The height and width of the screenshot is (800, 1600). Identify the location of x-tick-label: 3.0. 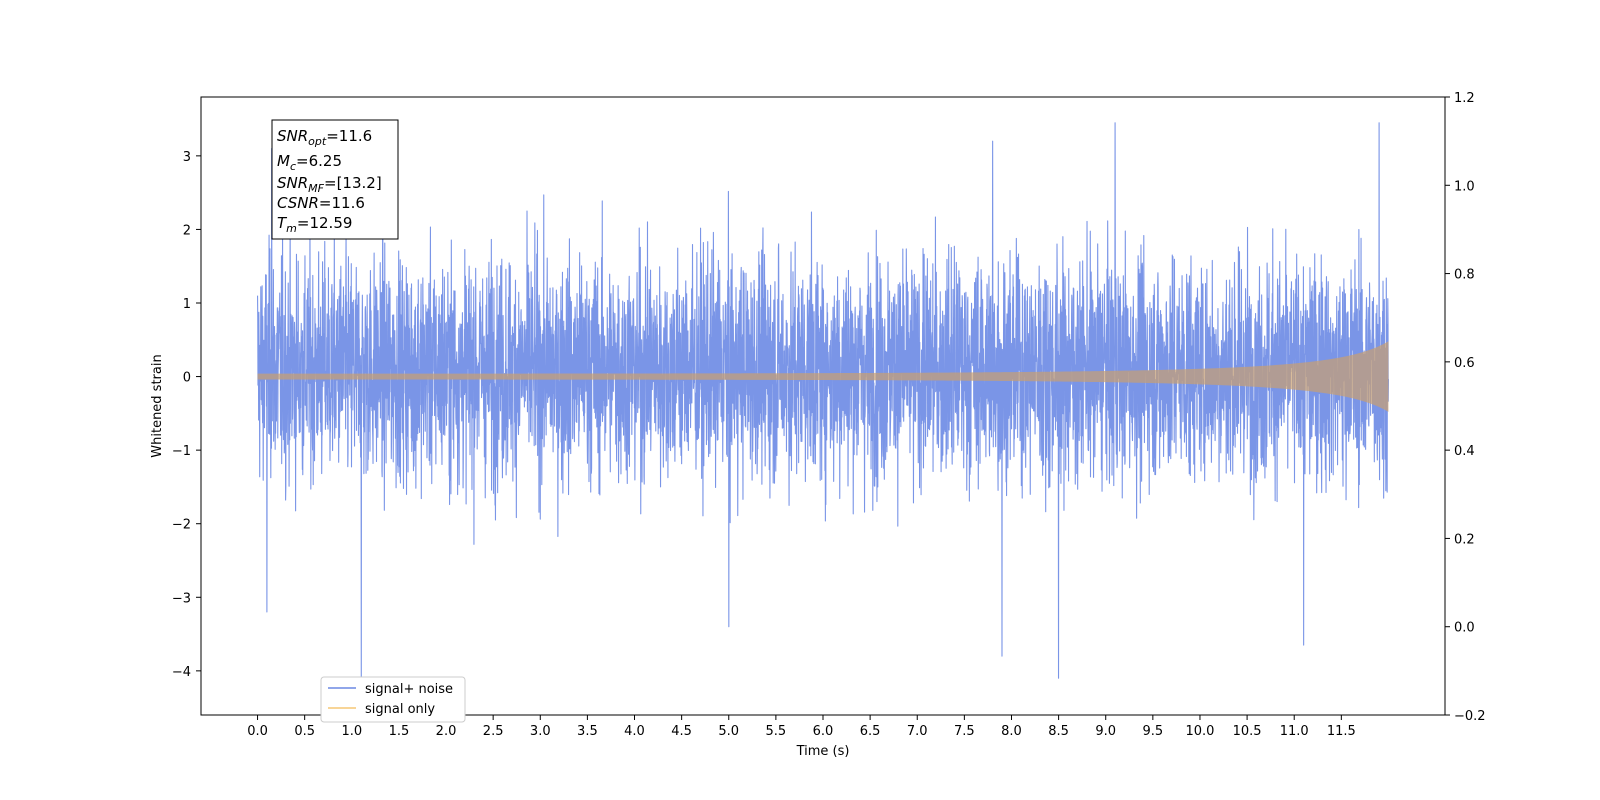
(540, 731).